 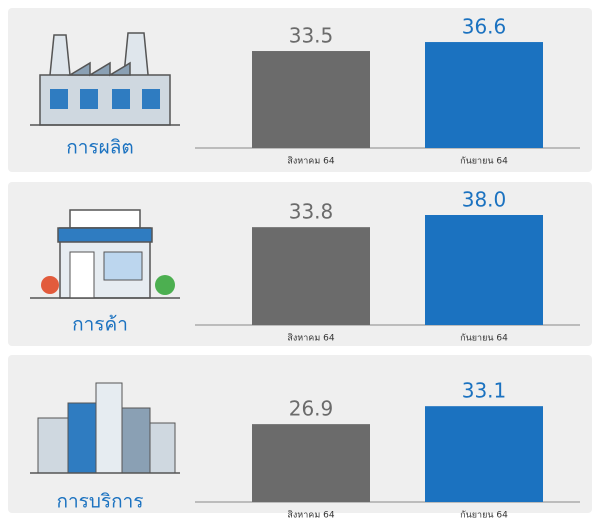 I want to click on city-icon, so click(x=105, y=428).